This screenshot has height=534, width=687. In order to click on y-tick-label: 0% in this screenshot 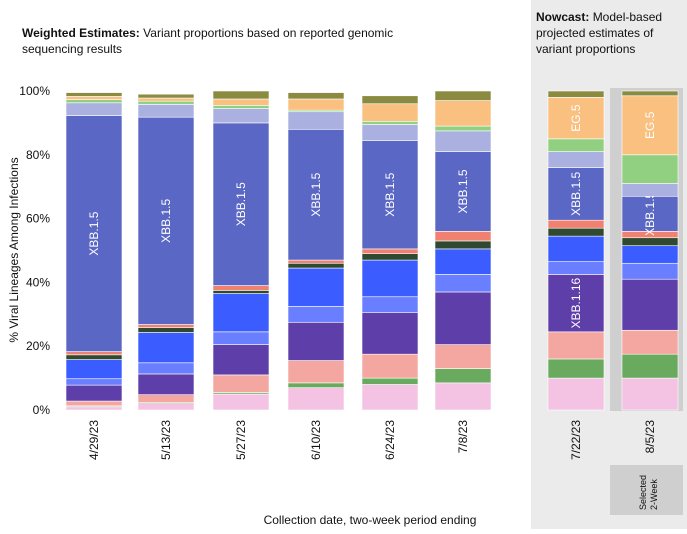, I will do `click(42, 410)`.